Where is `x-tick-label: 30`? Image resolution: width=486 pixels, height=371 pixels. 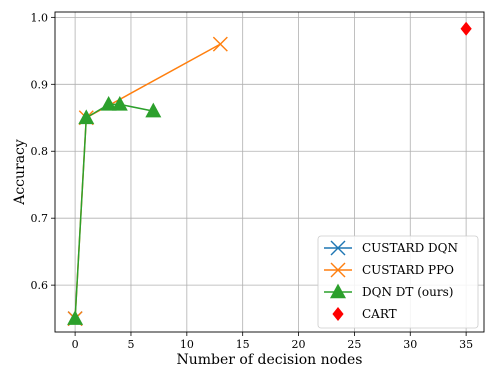 x-tick-label: 30 is located at coordinates (410, 344).